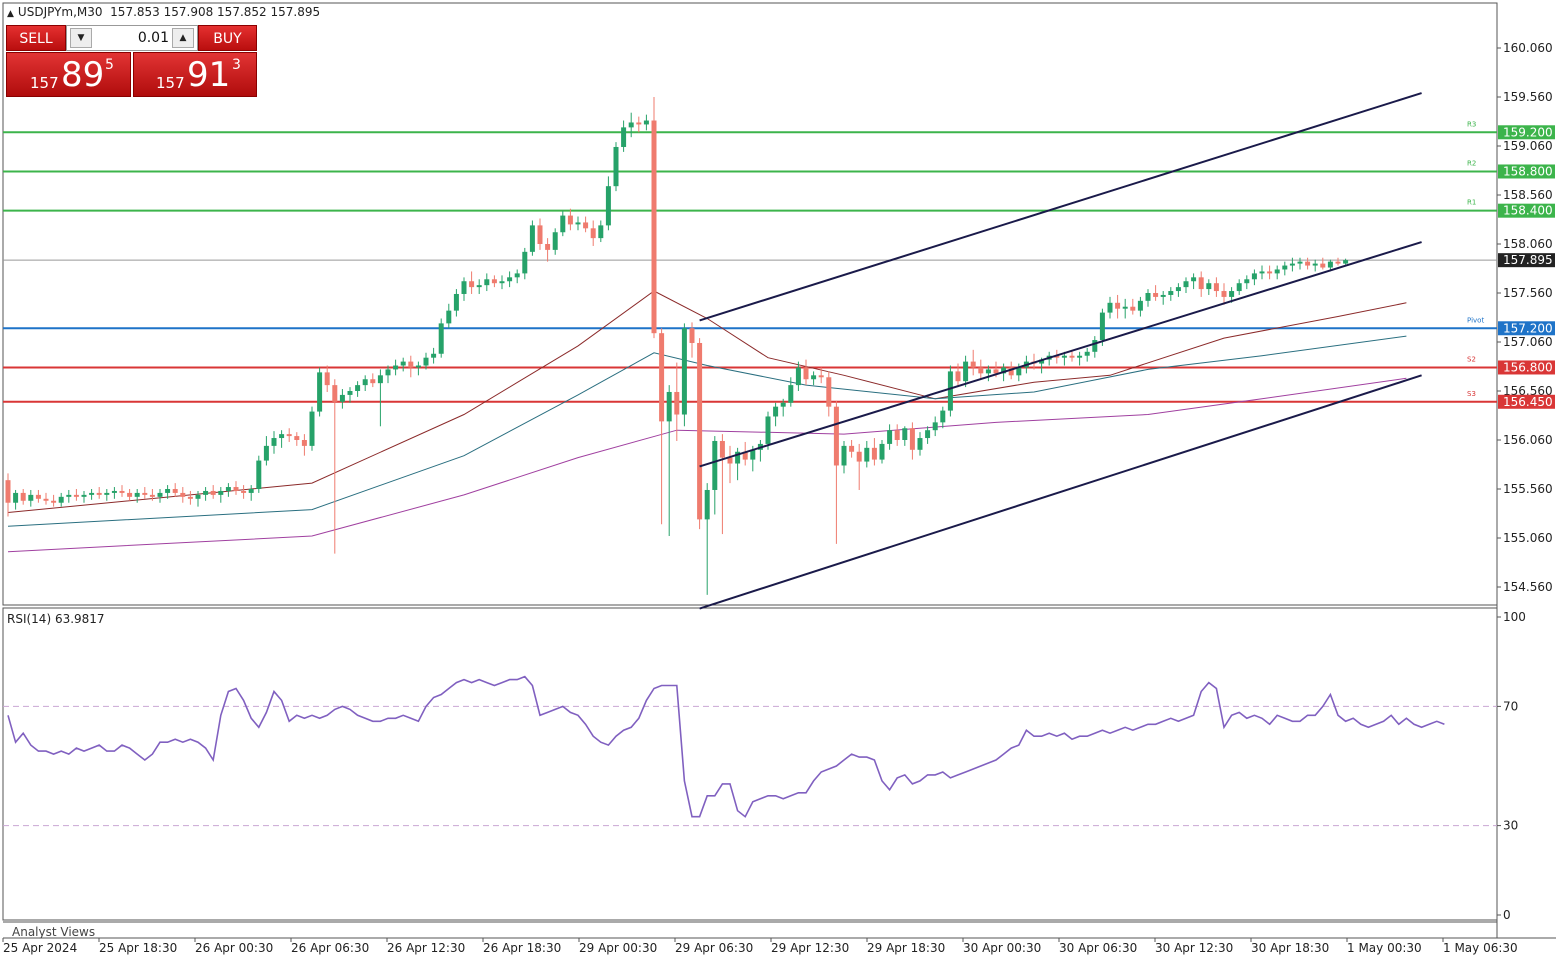  What do you see at coordinates (36, 38) in the screenshot?
I see `sell-button: SELL` at bounding box center [36, 38].